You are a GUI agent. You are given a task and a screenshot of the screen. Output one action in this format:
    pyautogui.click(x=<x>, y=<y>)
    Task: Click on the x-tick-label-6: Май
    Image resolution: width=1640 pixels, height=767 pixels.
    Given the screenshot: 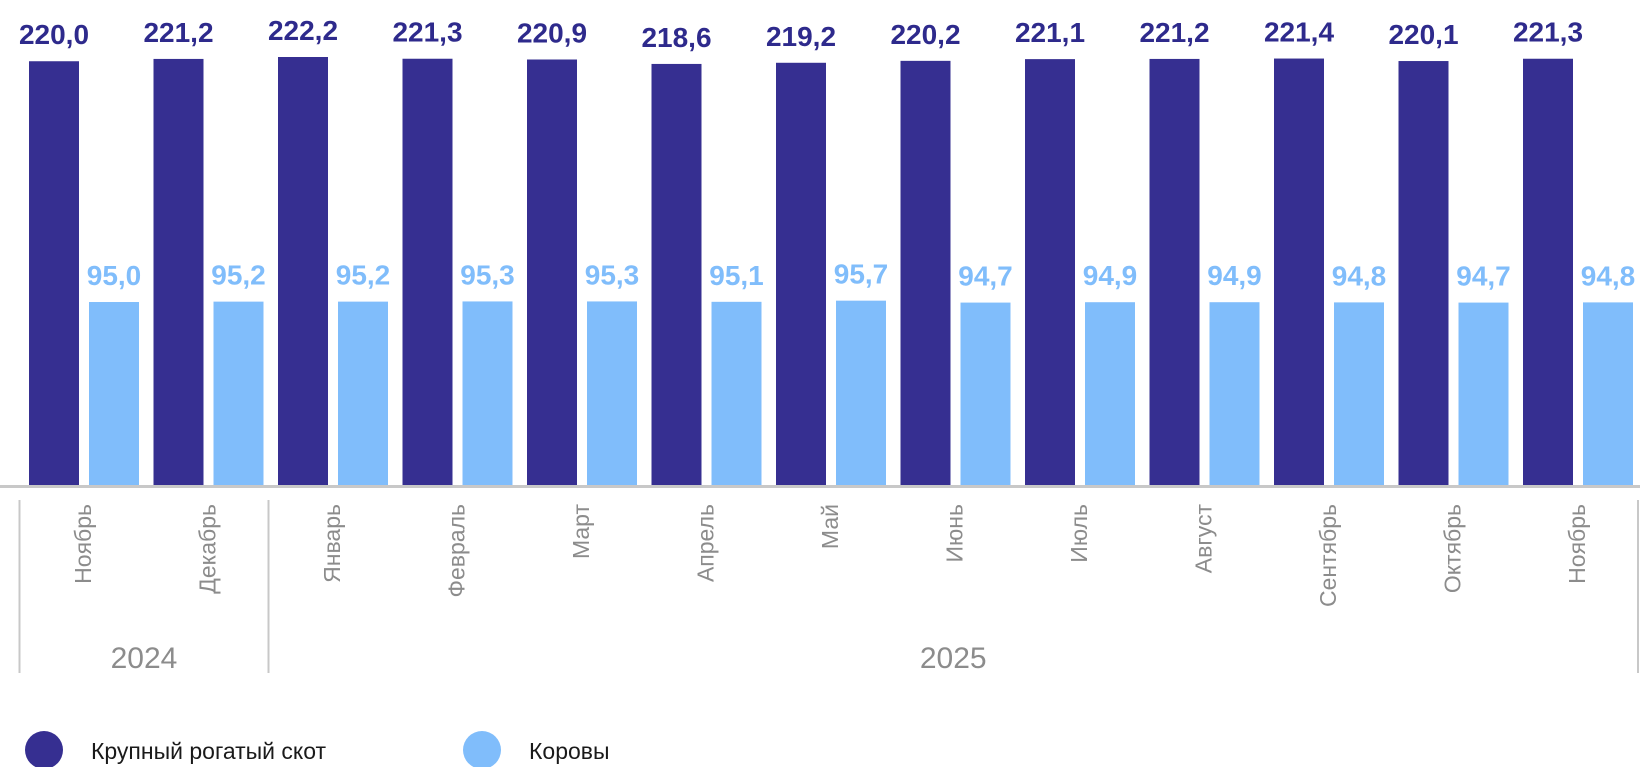 What is the action you would take?
    pyautogui.click(x=830, y=526)
    